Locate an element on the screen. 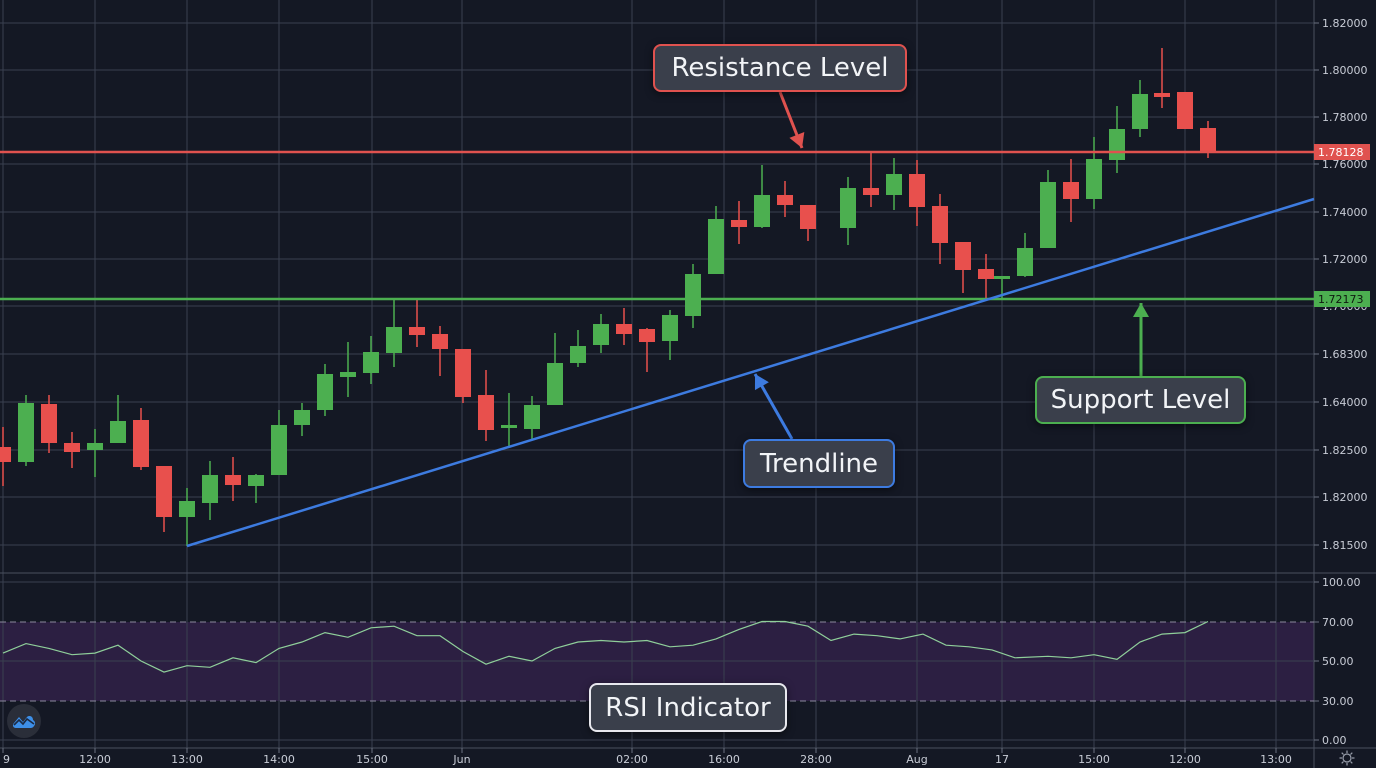 This screenshot has width=1376, height=768. trendline-callout: Trendline is located at coordinates (819, 463).